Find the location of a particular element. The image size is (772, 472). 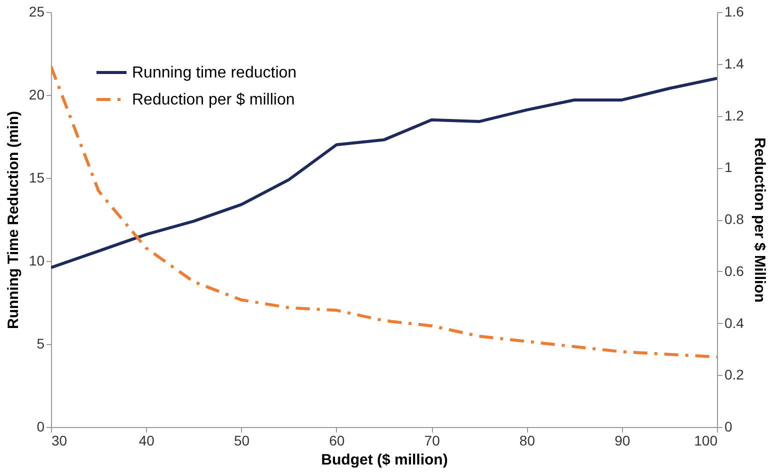

y2-tick-label: 0.6 is located at coordinates (734, 270).